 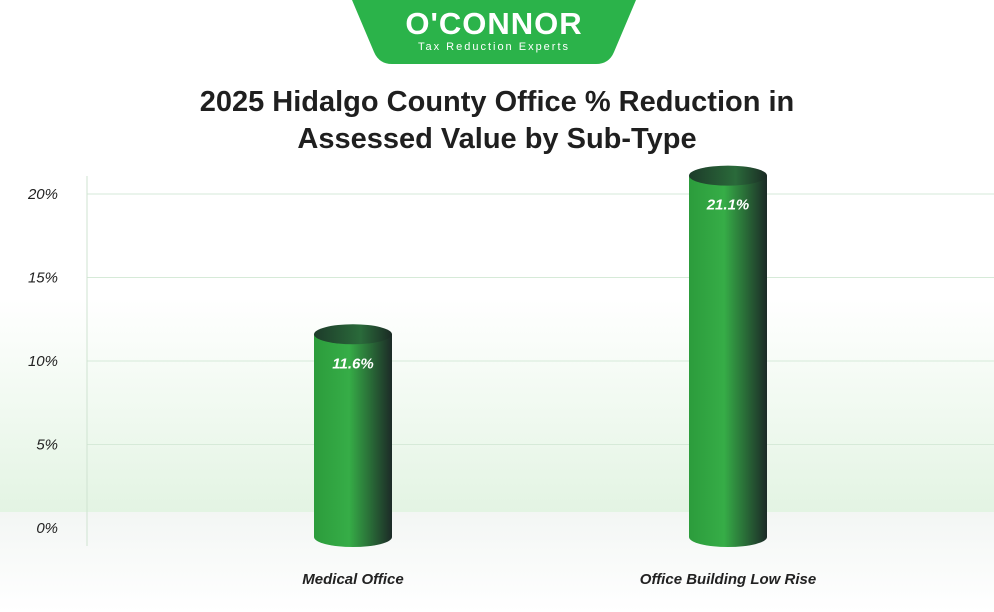 What do you see at coordinates (42, 194) in the screenshot?
I see `y-tick-label: 20%` at bounding box center [42, 194].